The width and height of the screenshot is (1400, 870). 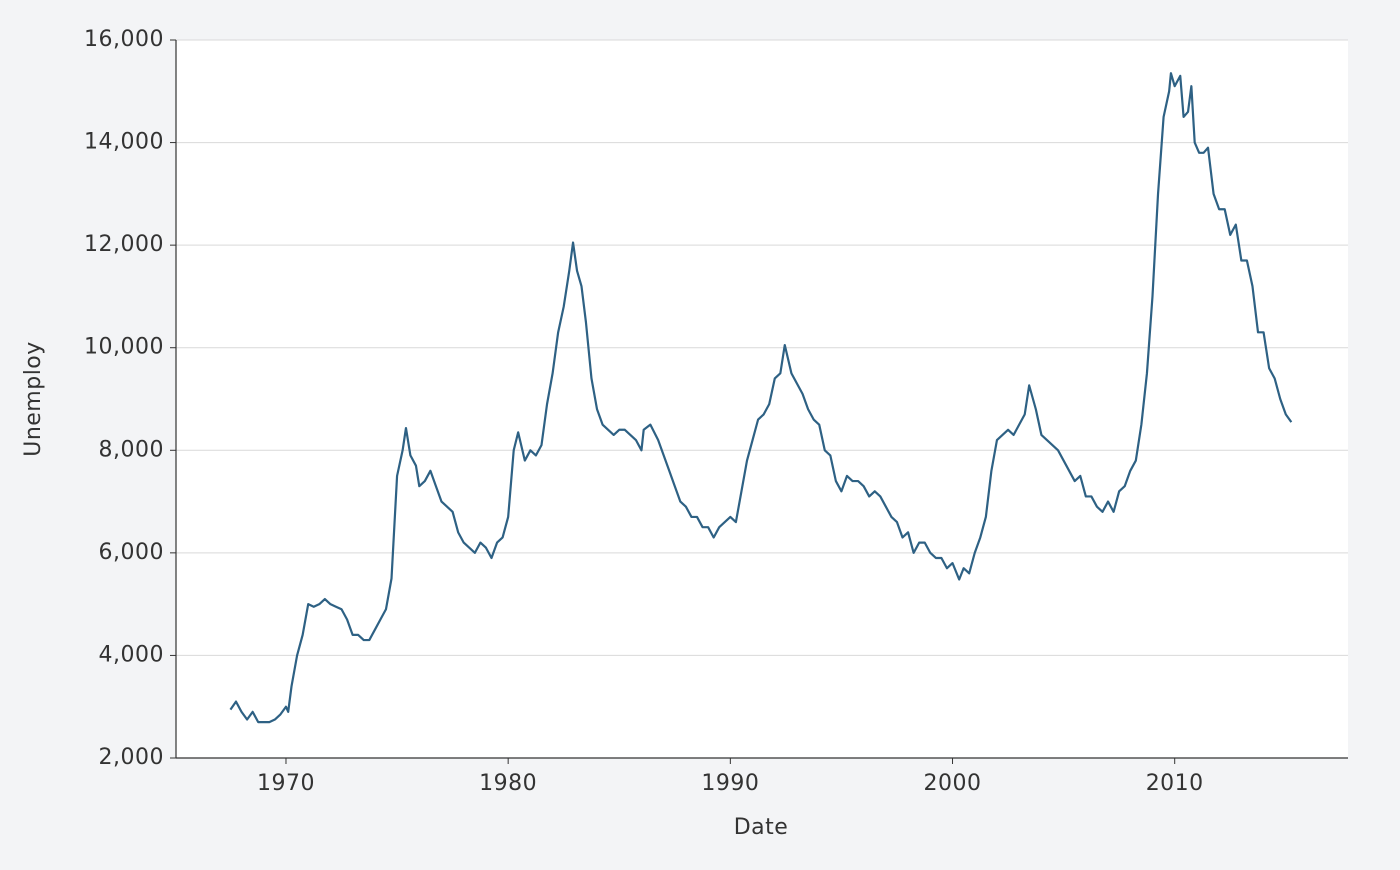 I want to click on x-tick-label: 1970, so click(x=286, y=783).